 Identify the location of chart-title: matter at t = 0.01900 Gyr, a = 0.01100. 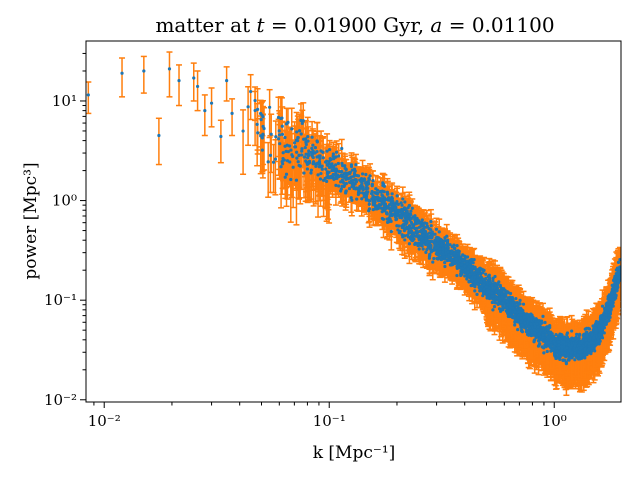
(354, 25).